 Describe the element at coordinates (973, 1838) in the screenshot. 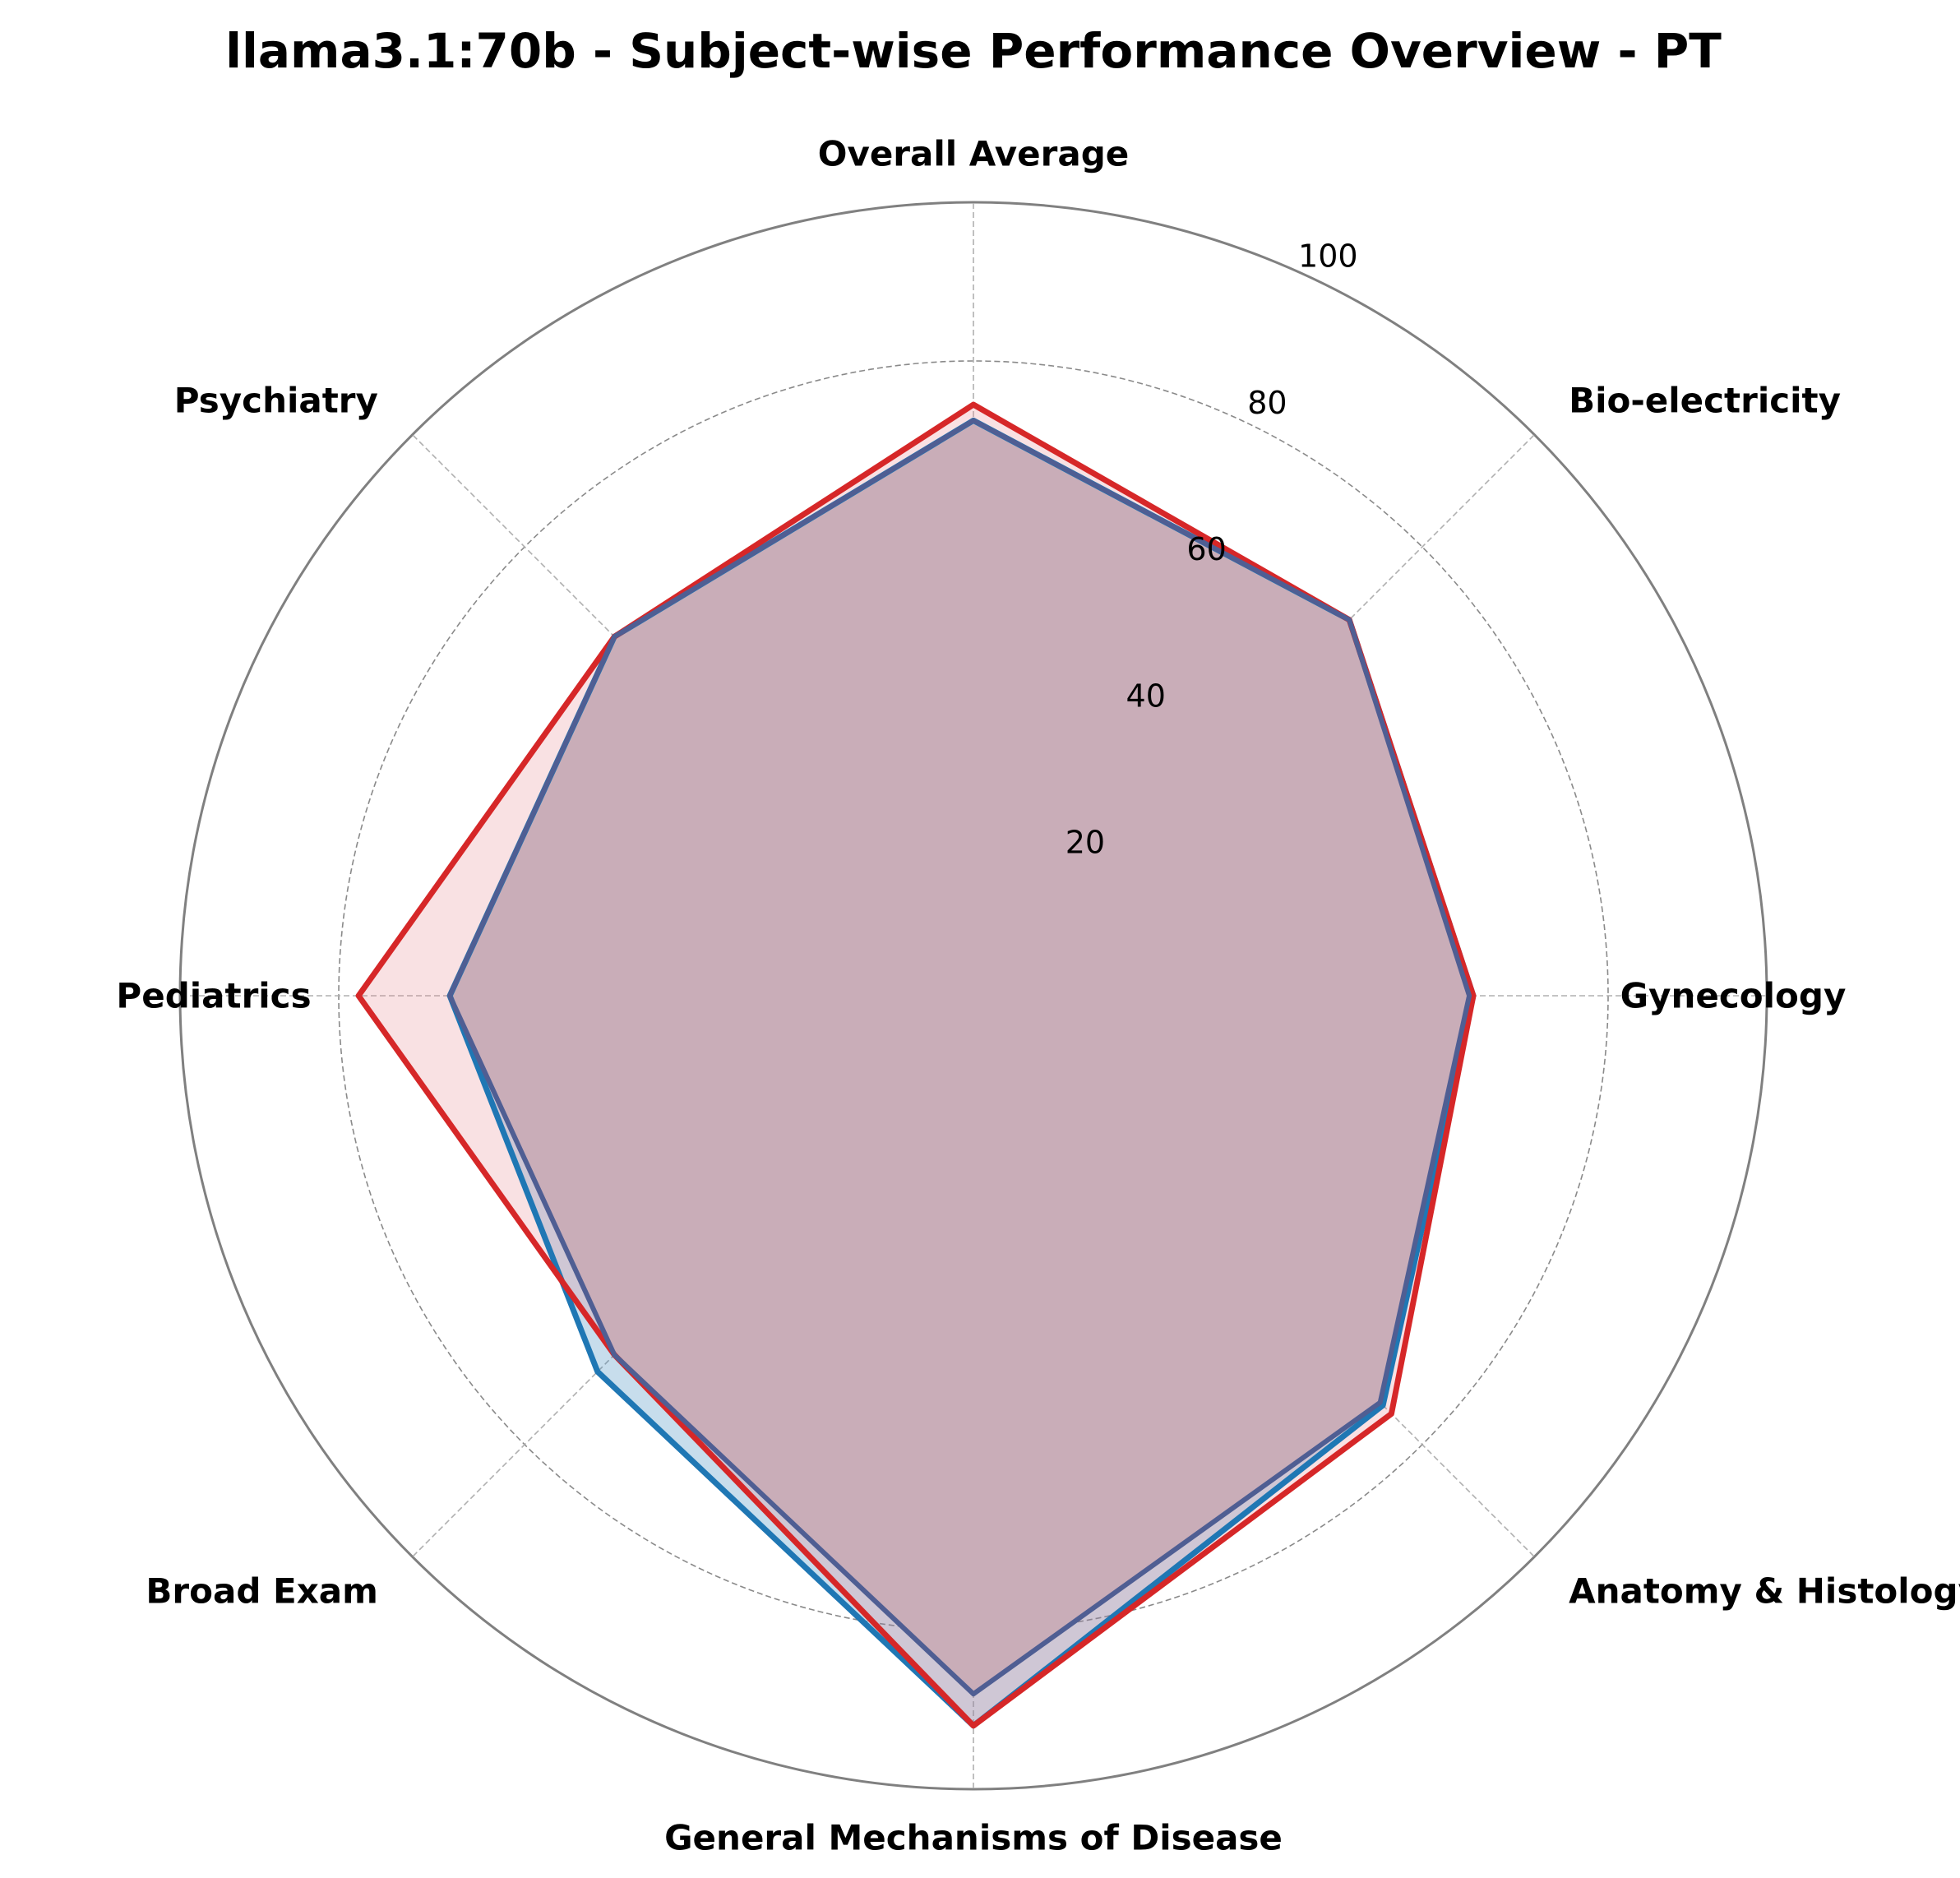

I see `category-label: General Mechanisms of Disease` at that location.